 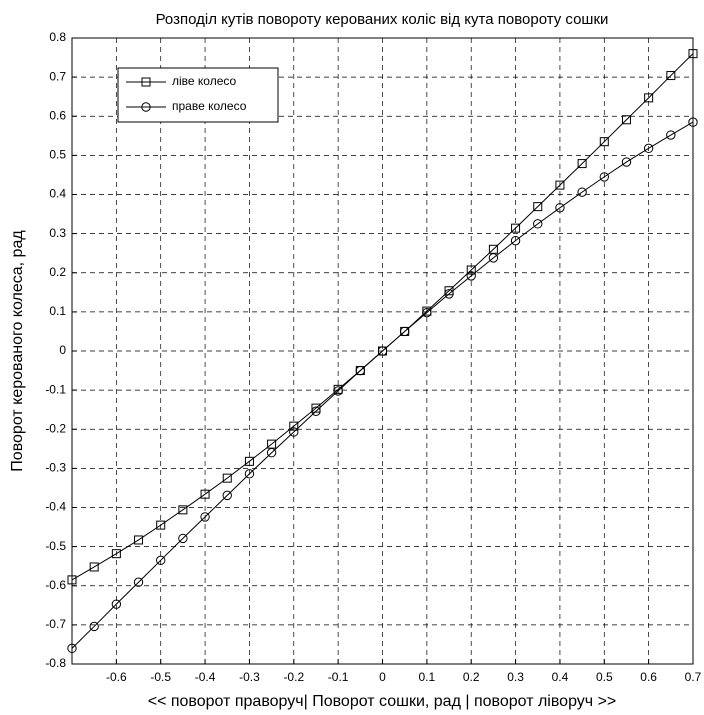 I want to click on y-axis-label: Поворот керованого колеса, рад, so click(x=17, y=351).